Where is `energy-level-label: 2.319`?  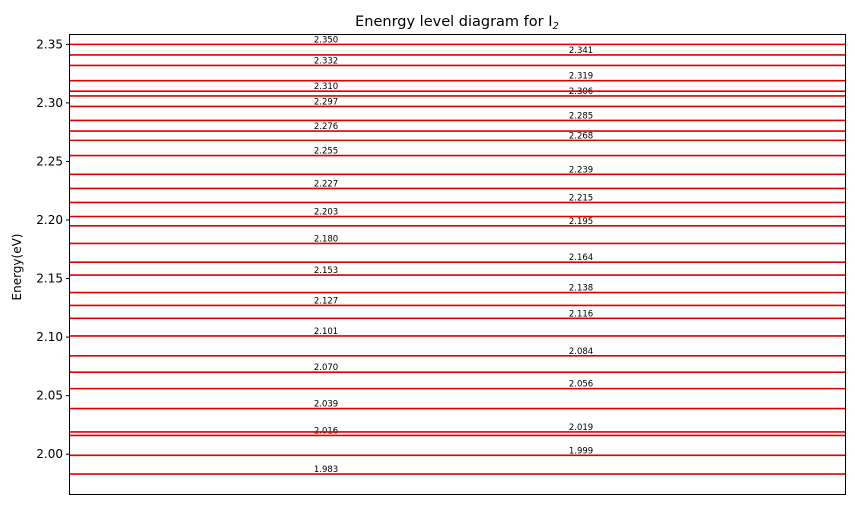 energy-level-label: 2.319 is located at coordinates (581, 77).